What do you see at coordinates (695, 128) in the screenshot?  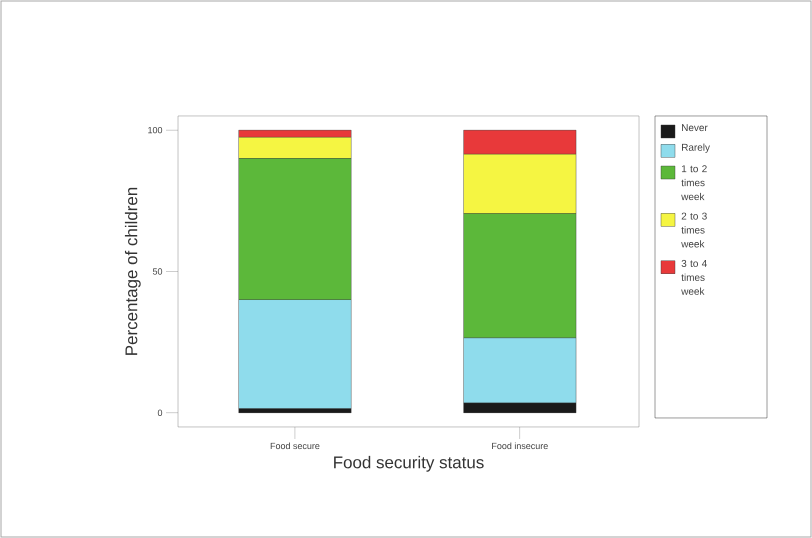 I see `legend-label: Never` at bounding box center [695, 128].